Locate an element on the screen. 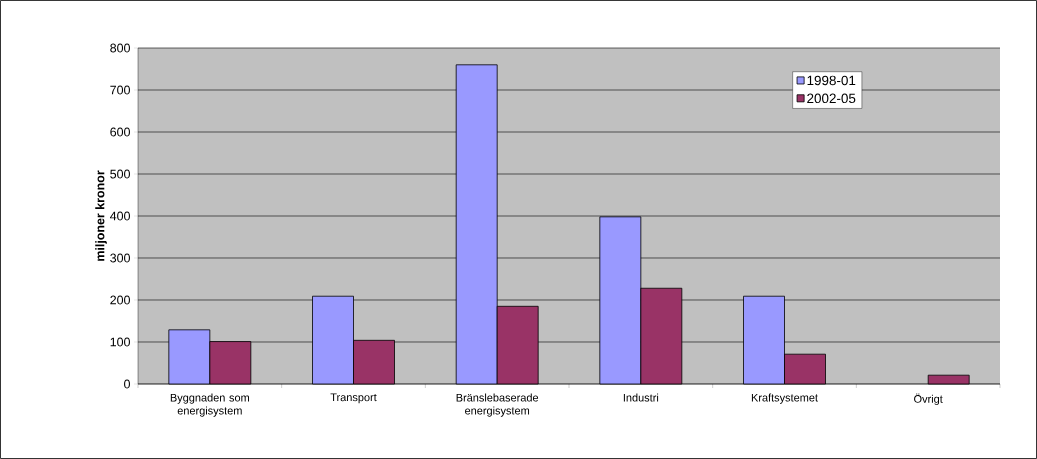 The image size is (1037, 459). y-tick-label: 0 is located at coordinates (127, 384).